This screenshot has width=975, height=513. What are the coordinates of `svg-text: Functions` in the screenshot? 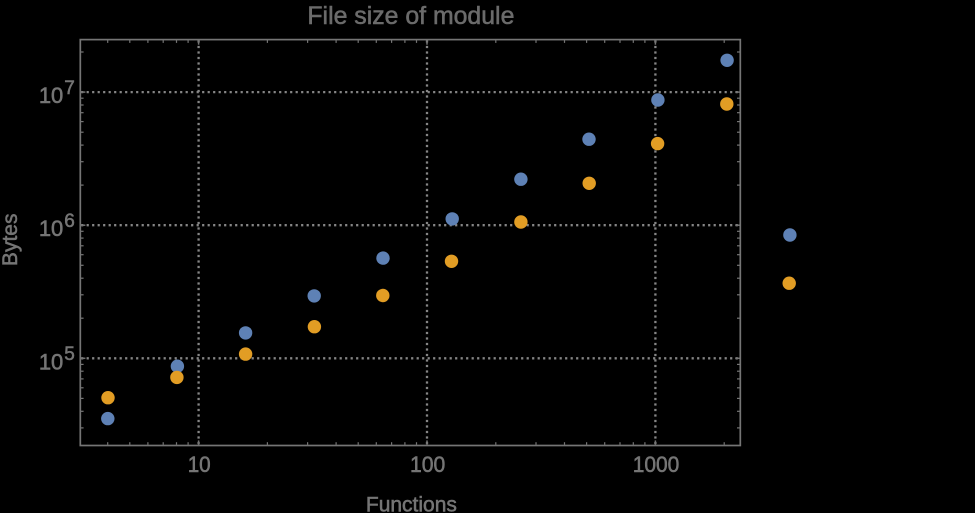 It's located at (411, 503).